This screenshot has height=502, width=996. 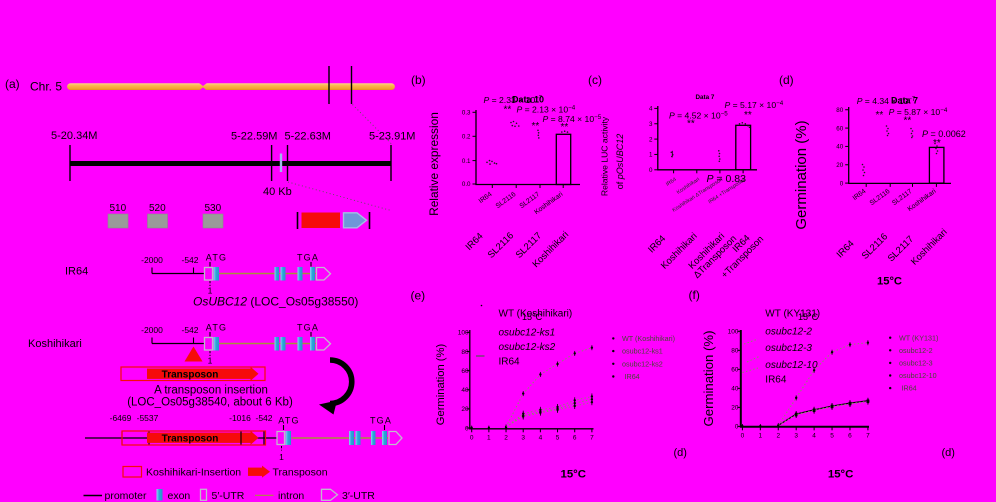 What do you see at coordinates (358, 496) in the screenshot?
I see `svg-text: 3′-UTR` at bounding box center [358, 496].